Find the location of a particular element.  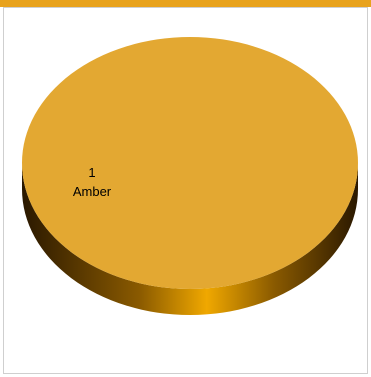

slice-value-label: 1 is located at coordinates (91, 172).